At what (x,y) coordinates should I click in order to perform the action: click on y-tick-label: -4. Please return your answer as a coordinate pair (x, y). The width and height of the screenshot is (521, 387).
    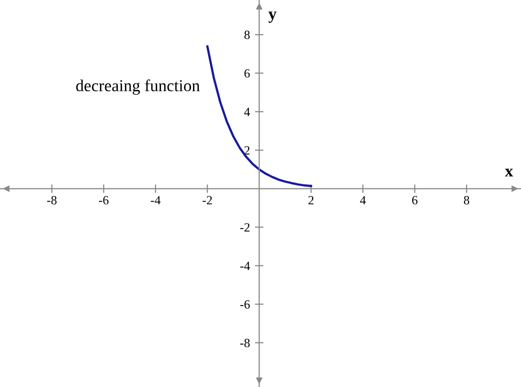
    Looking at the image, I should click on (245, 266).